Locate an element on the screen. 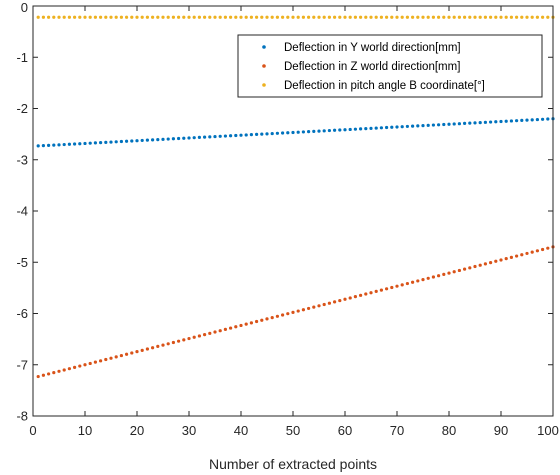 This screenshot has height=475, width=560. y-tick-label: 0 is located at coordinates (24, 7).